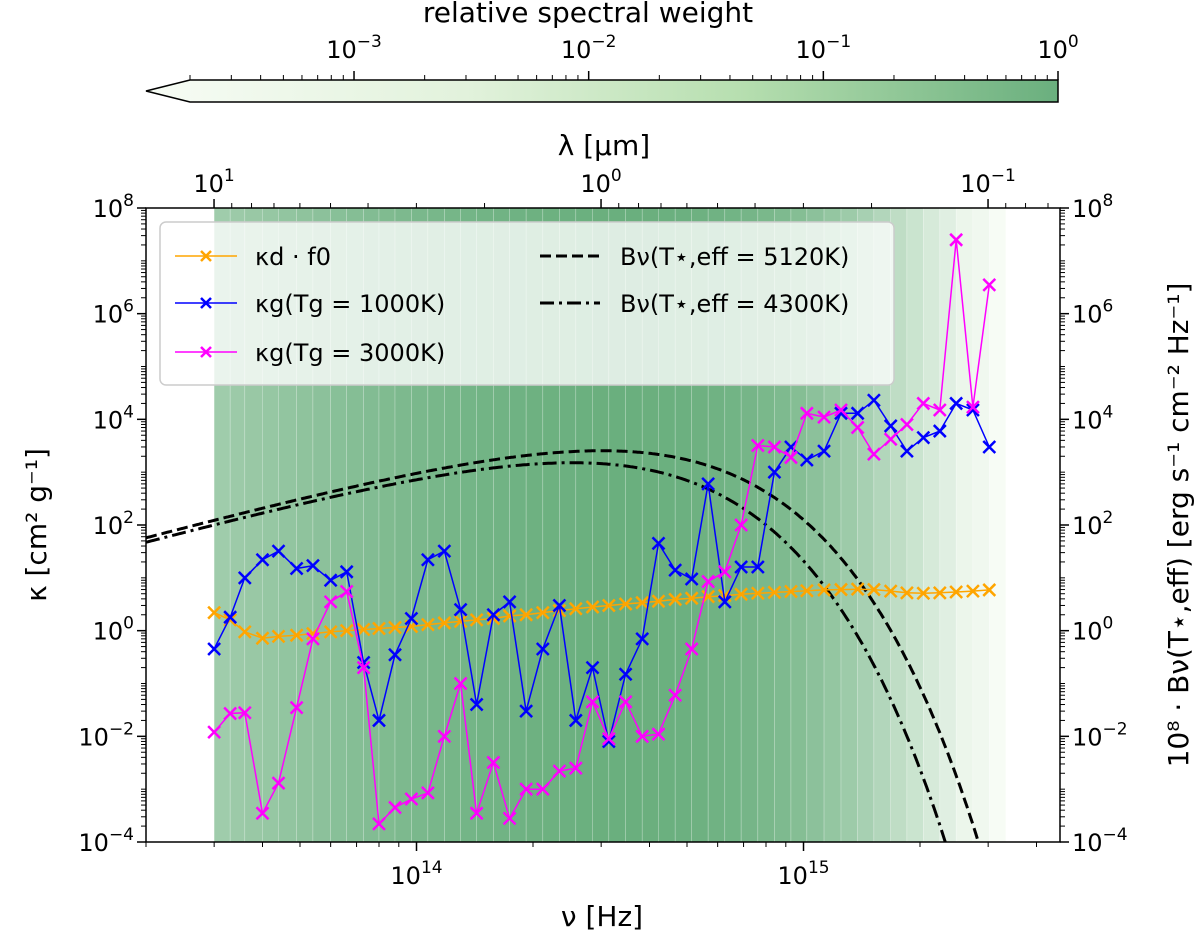 This screenshot has height=938, width=1200. I want to click on y-left-tick-label: 10², so click(113, 524).